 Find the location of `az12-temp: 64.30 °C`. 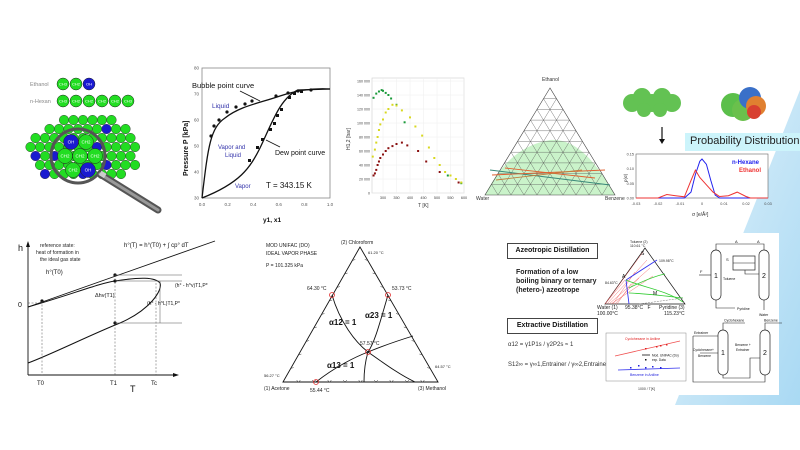

az12-temp: 64.30 °C is located at coordinates (317, 289).